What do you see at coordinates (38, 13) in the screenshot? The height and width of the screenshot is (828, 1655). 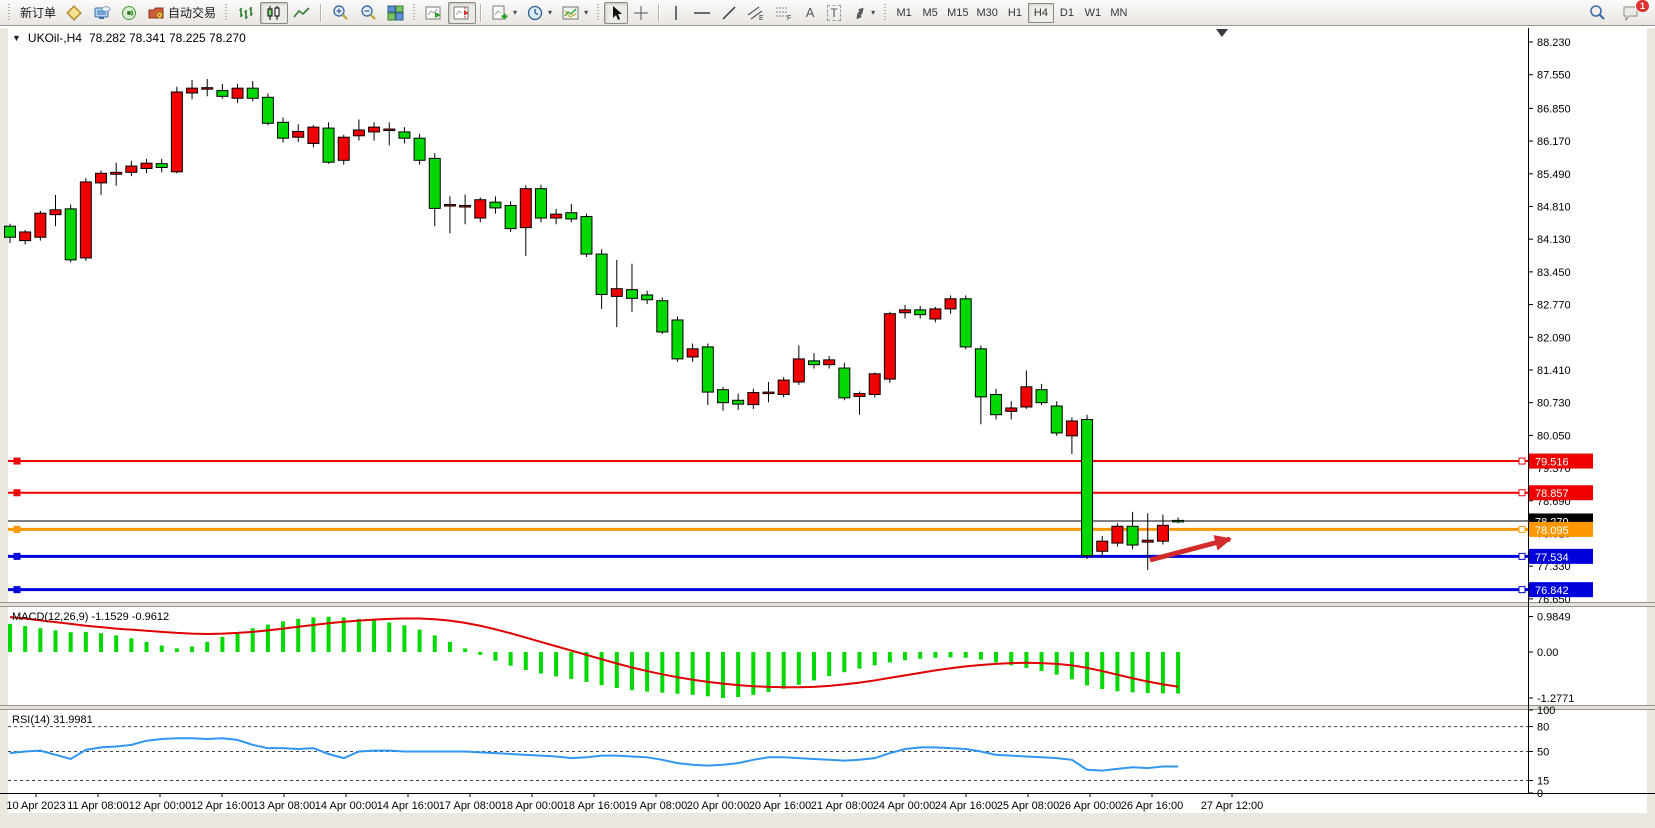 I see `new-order-button: 新订单` at bounding box center [38, 13].